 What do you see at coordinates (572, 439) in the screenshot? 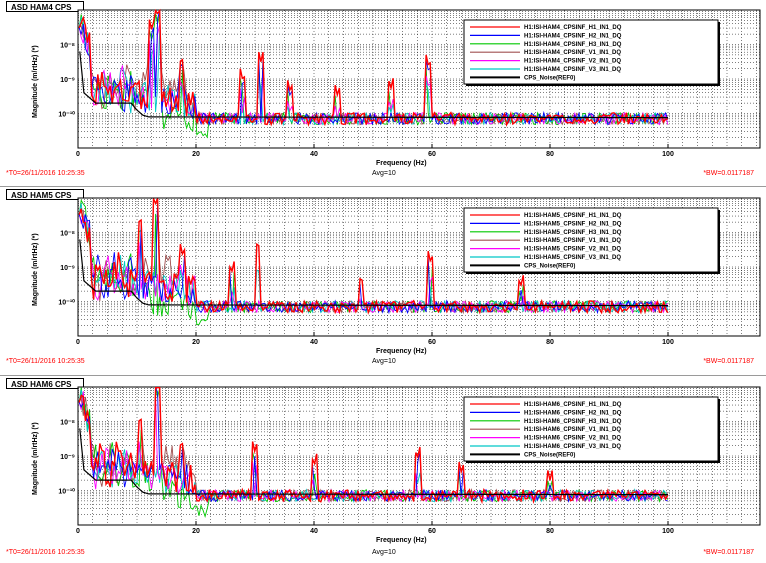
I see `legend-label: H1:ISI-HAM6_CPSINF_V2_IN1_DQ` at bounding box center [572, 439].